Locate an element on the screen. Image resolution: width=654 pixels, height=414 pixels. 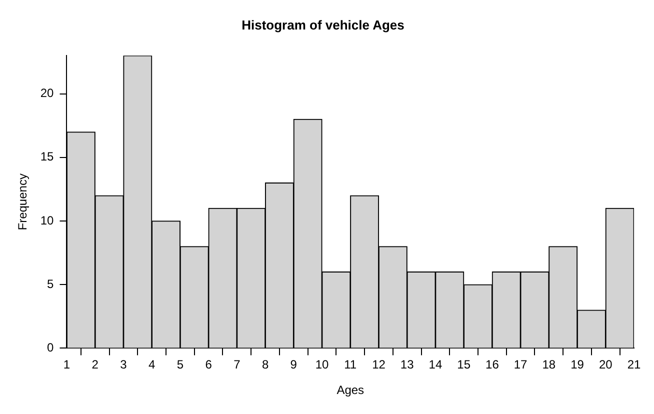
x-tick-label: 5 is located at coordinates (180, 365).